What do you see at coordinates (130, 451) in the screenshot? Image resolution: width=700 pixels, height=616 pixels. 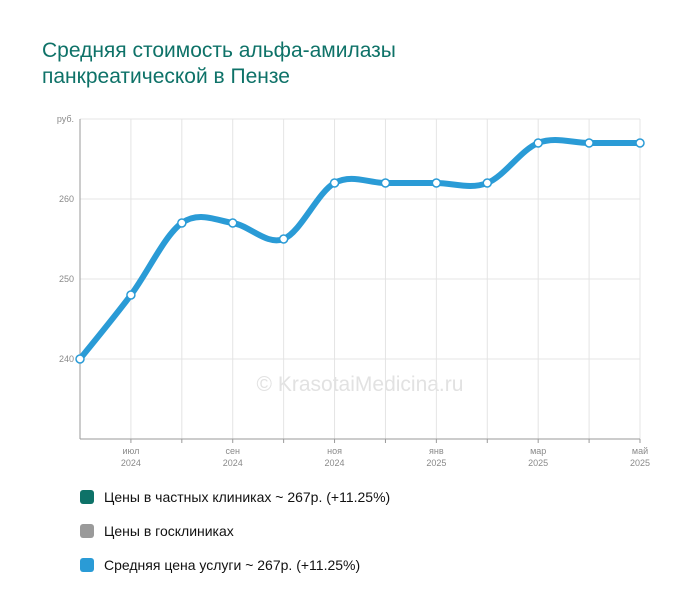 I see `x-tick-month-label: июл` at bounding box center [130, 451].